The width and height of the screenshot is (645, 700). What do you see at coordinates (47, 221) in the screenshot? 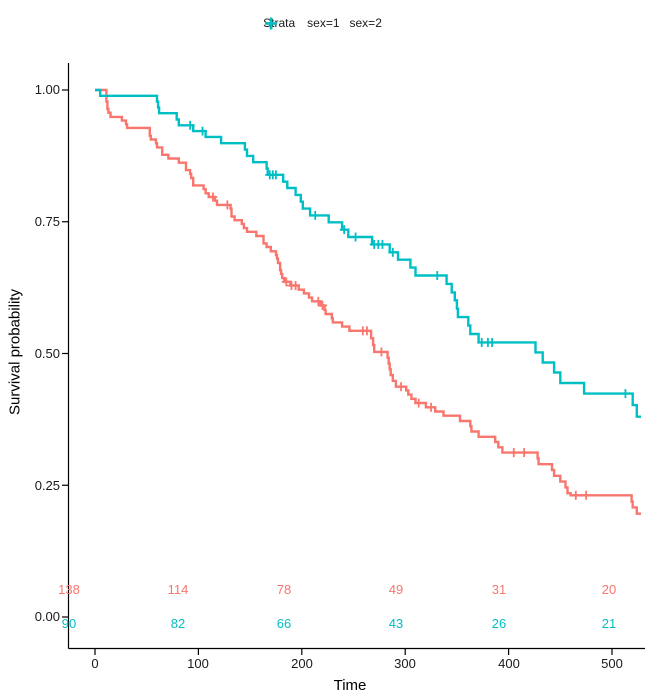
I see `y-tick-label: 0.75` at bounding box center [47, 221].